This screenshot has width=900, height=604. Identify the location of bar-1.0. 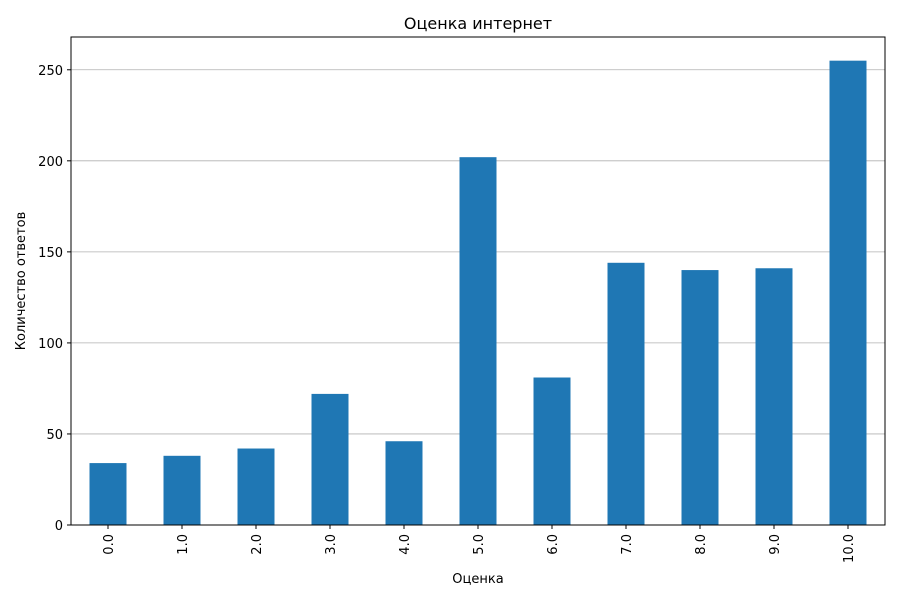
(182, 490).